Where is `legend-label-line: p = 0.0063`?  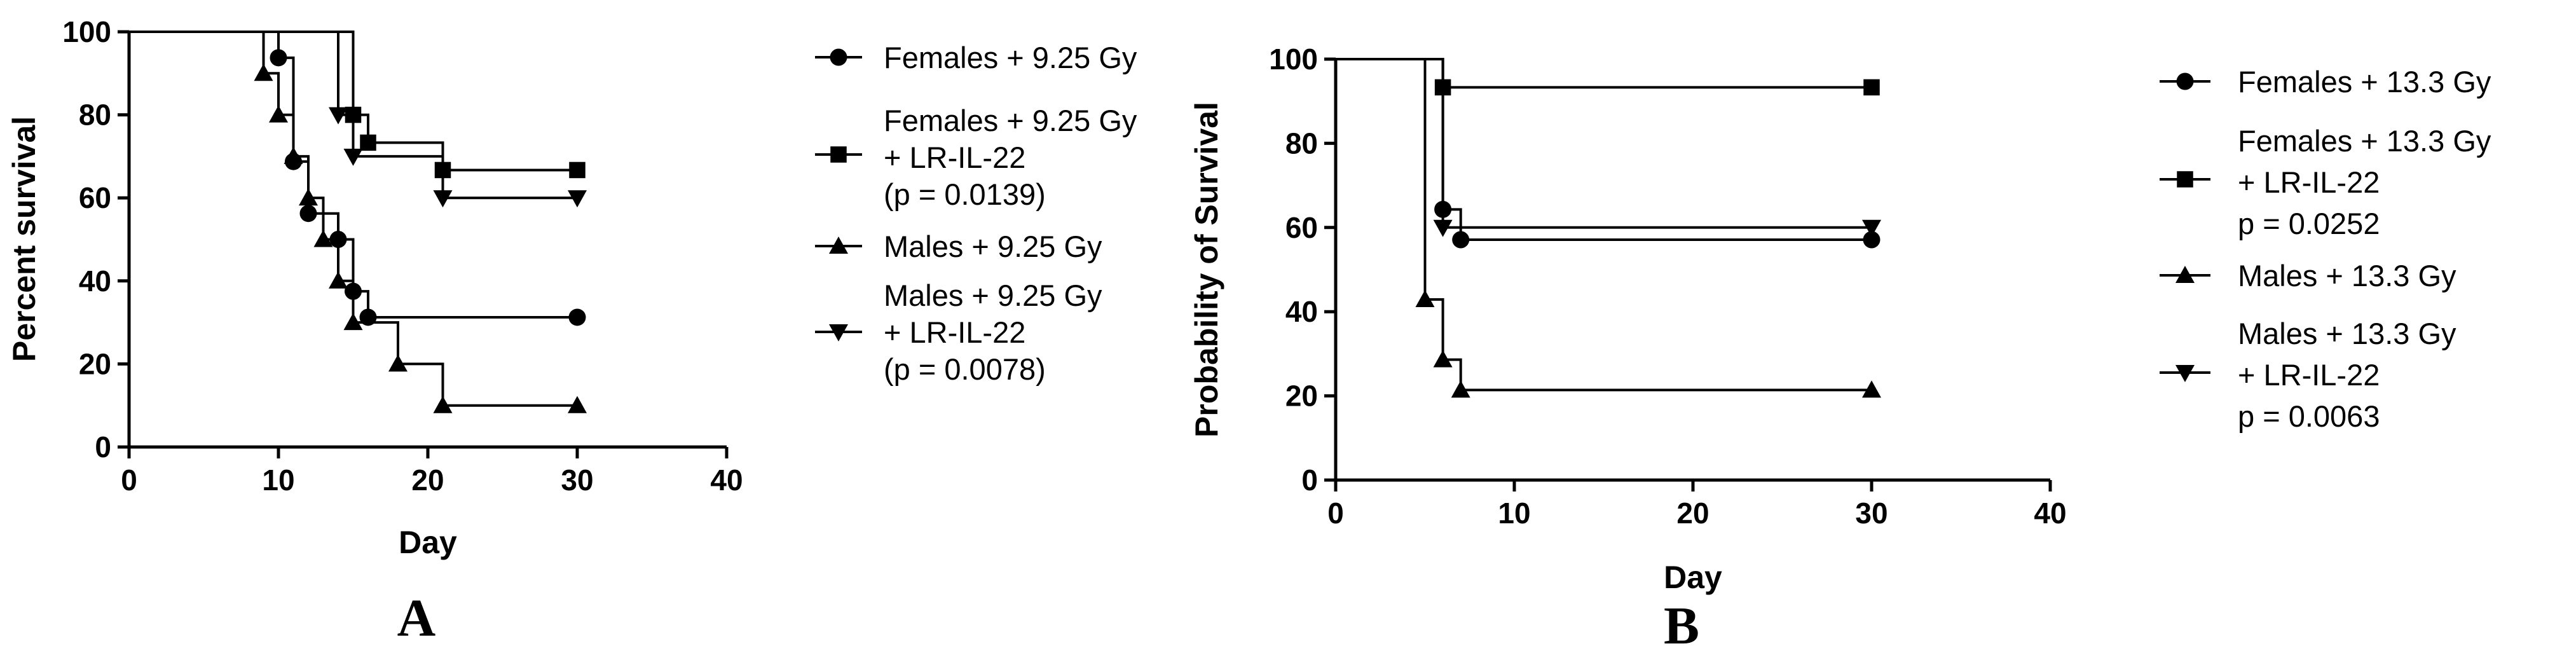 legend-label-line: p = 0.0063 is located at coordinates (2309, 416).